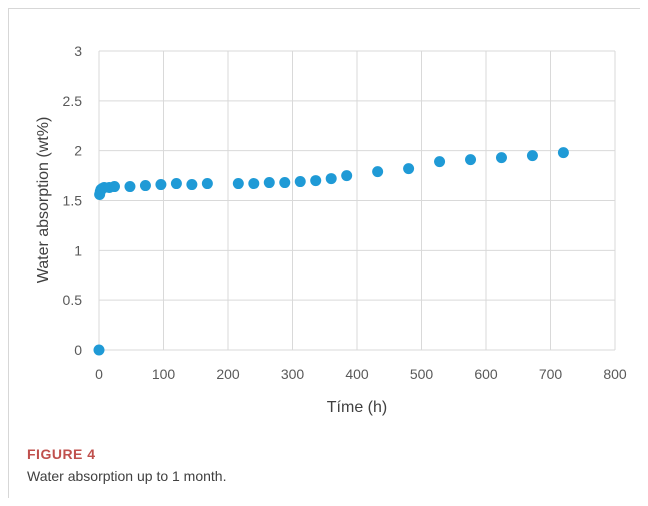 The height and width of the screenshot is (506, 648). I want to click on x-tick-label: 500, so click(422, 374).